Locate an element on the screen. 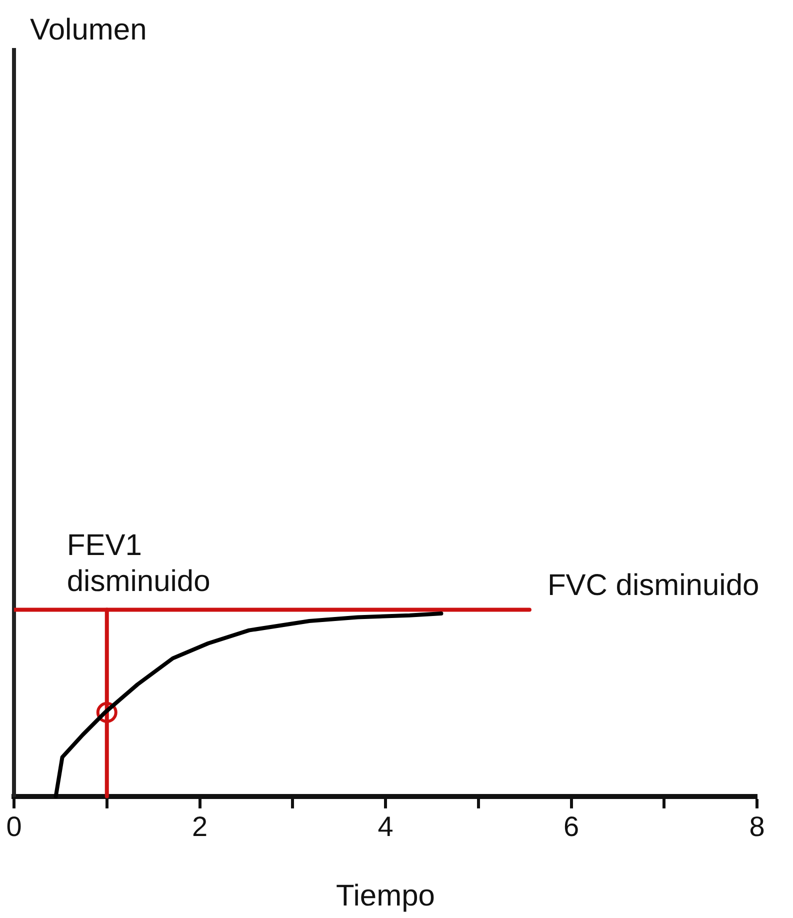  series-label: FVC disminuido is located at coordinates (653, 585).